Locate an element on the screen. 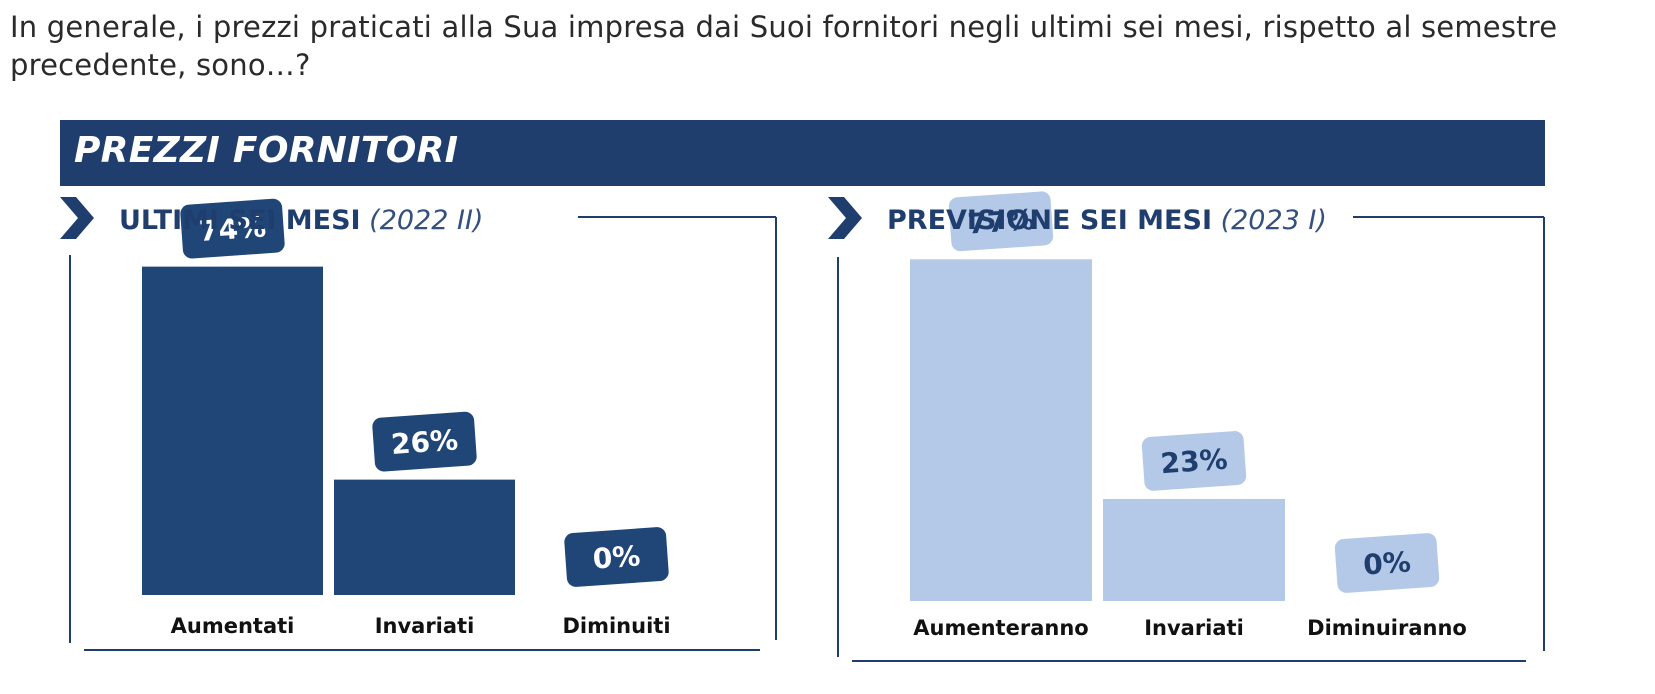 This screenshot has height=694, width=1655. chart-heading: ULTIMI SEI MESI (2022 II) is located at coordinates (301, 220).